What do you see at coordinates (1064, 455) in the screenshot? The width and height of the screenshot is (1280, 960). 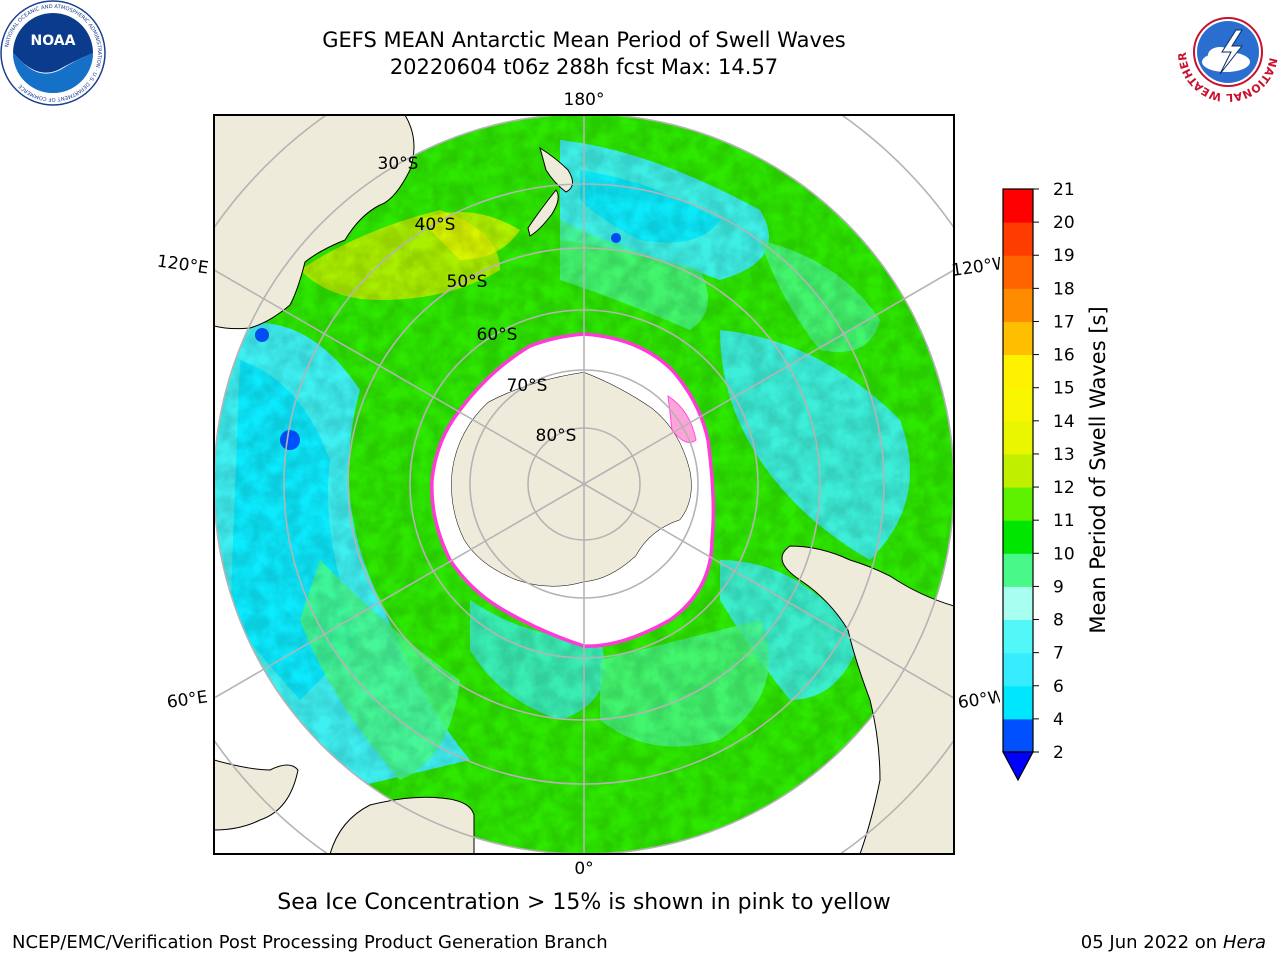 I see `colorbar-tick-label: 13` at bounding box center [1064, 455].